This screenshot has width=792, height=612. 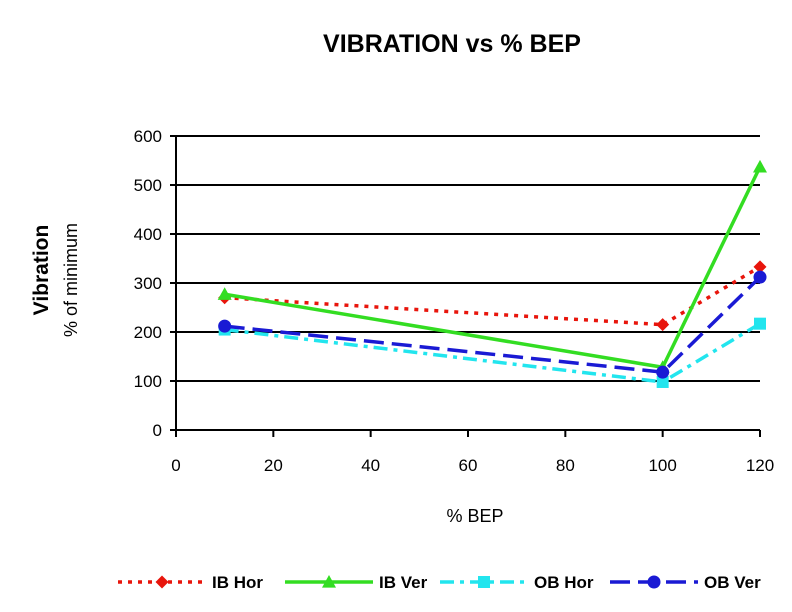 What do you see at coordinates (148, 283) in the screenshot?
I see `y-tick-label: 300` at bounding box center [148, 283].